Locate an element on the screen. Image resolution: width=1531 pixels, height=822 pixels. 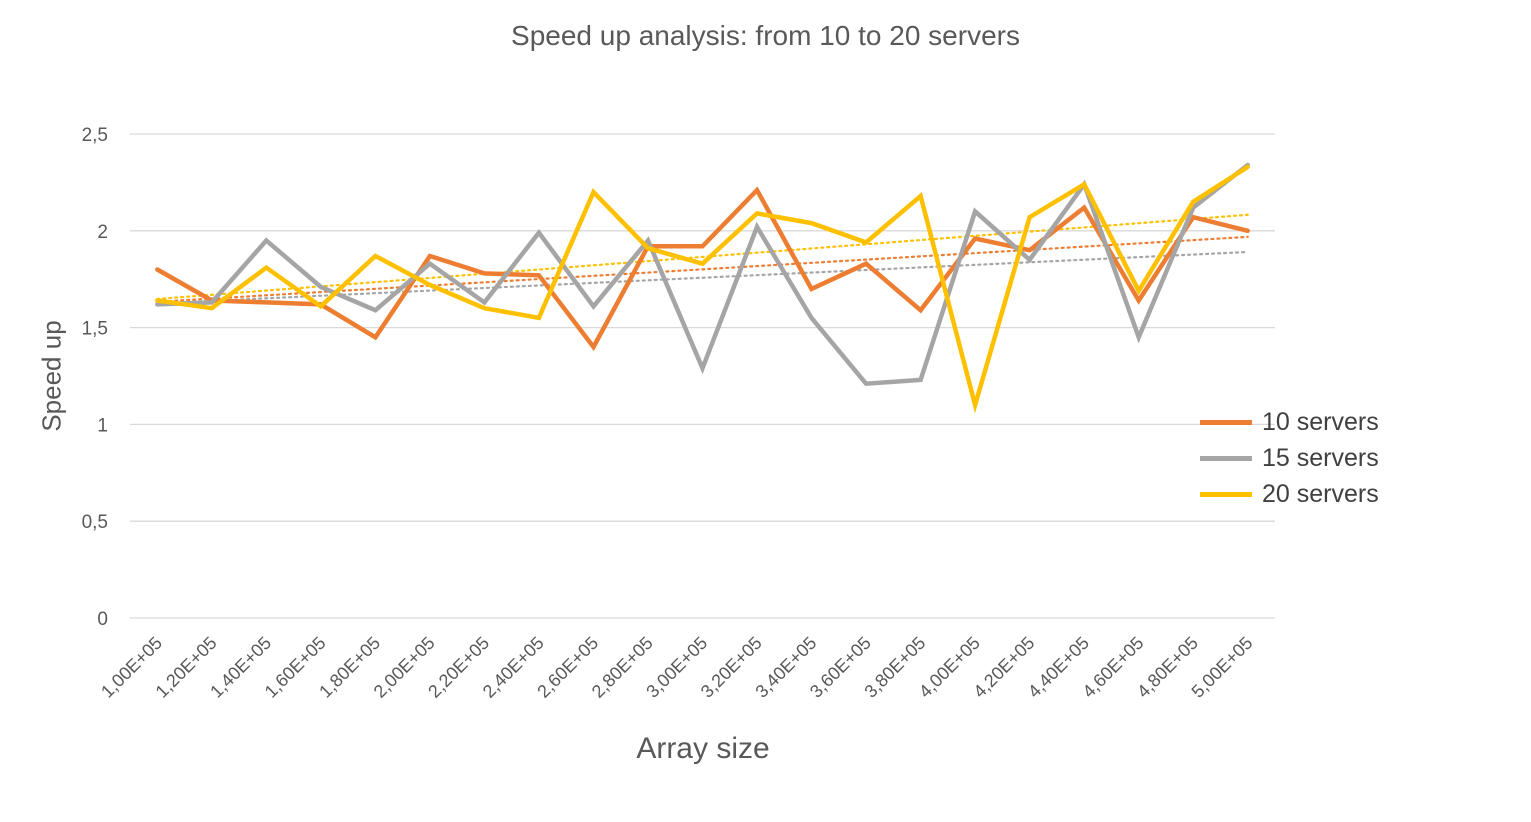
legend-label: 10 servers is located at coordinates (1320, 421).